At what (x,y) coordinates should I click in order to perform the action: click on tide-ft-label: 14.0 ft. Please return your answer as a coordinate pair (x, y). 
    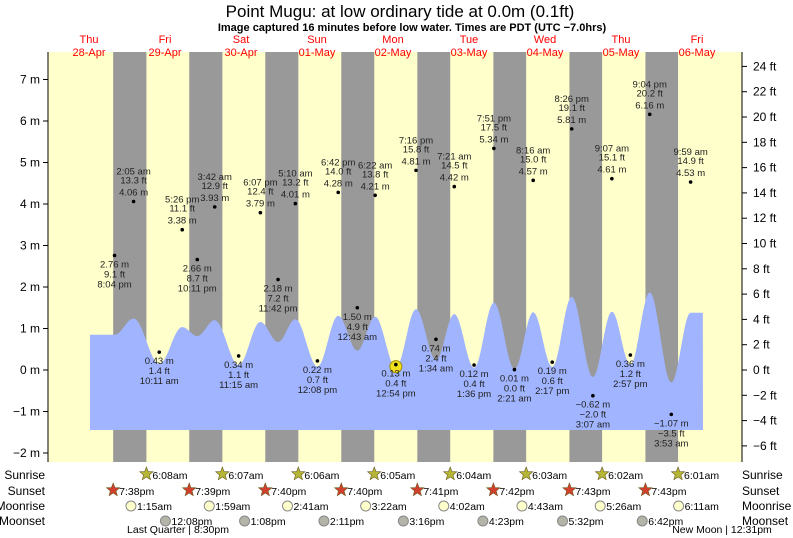
    Looking at the image, I should click on (338, 171).